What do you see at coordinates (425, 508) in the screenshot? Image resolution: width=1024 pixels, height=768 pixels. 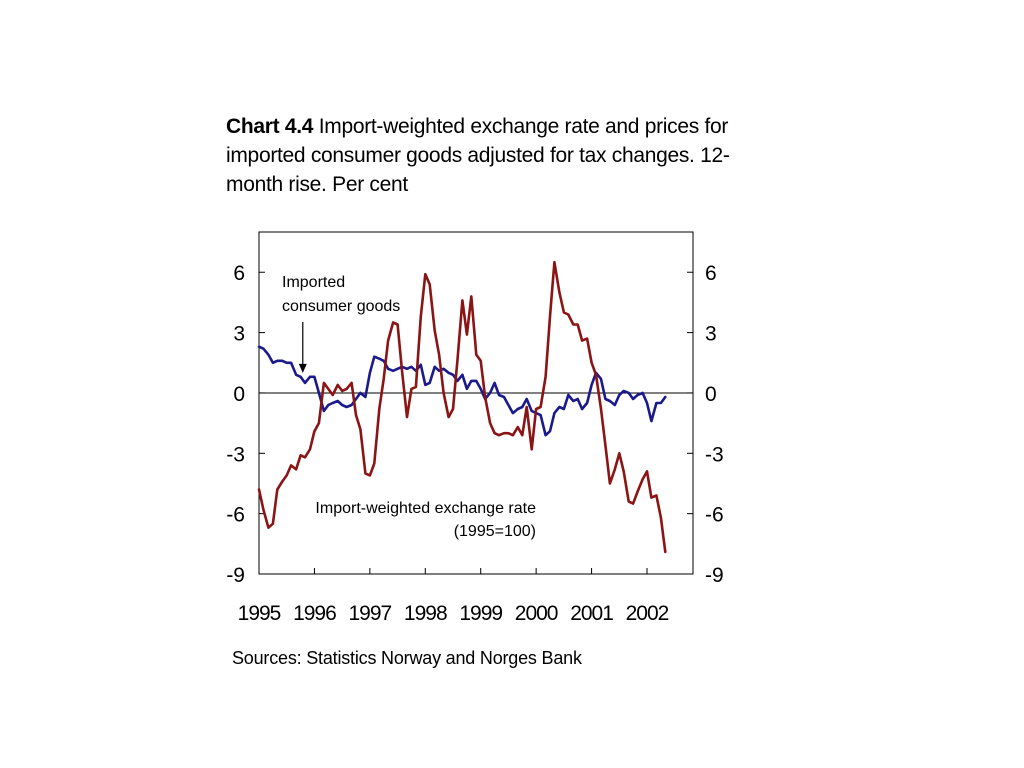 I see `annotation-exchange-line-1: Import-weighted exchange rate` at bounding box center [425, 508].